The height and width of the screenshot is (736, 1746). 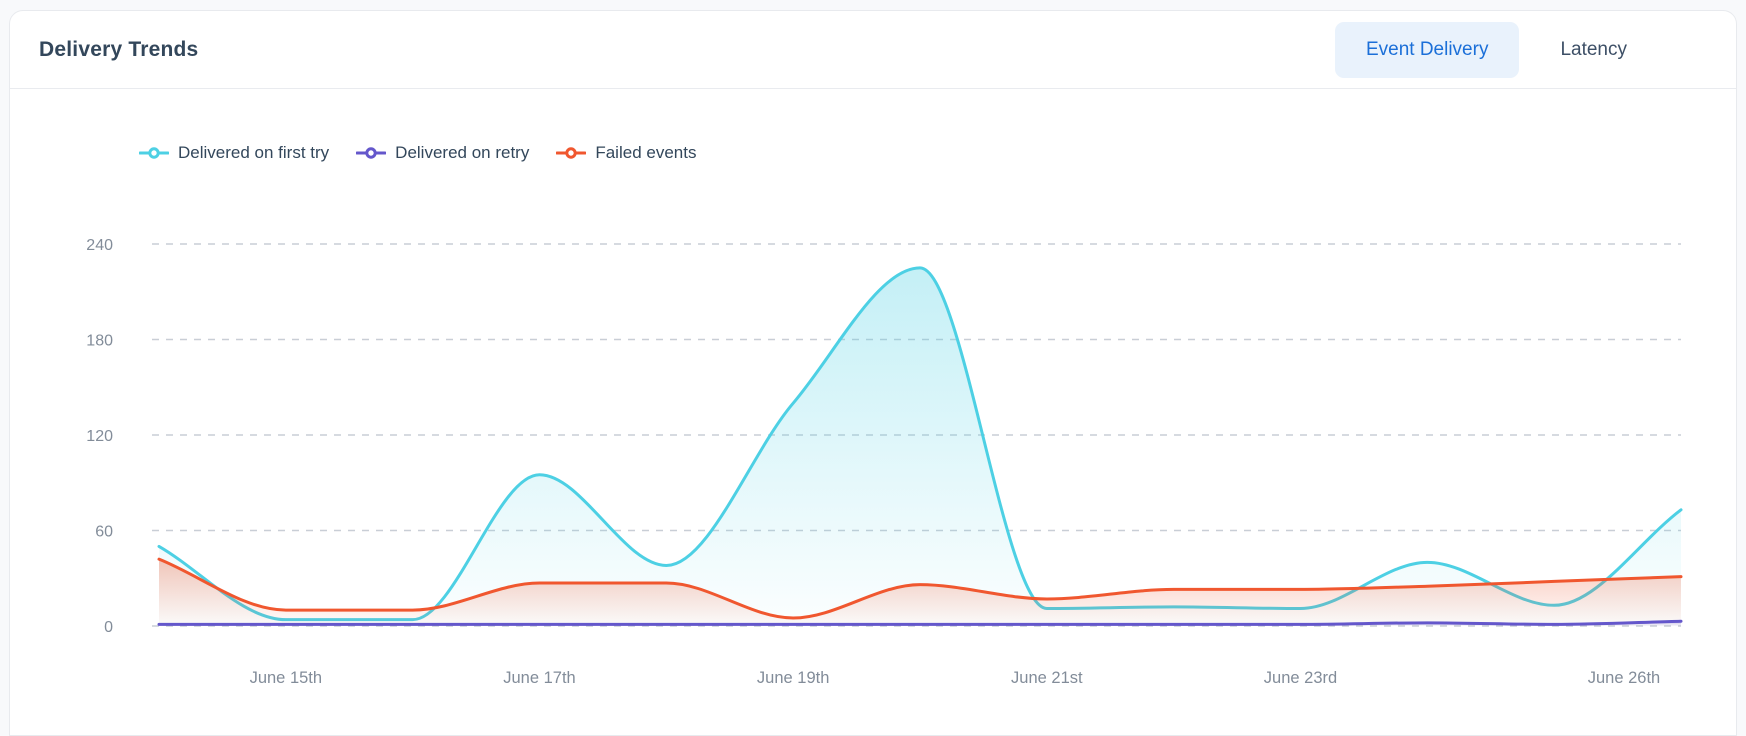 What do you see at coordinates (1300, 678) in the screenshot?
I see `x-axis-tick-label: June 23rd` at bounding box center [1300, 678].